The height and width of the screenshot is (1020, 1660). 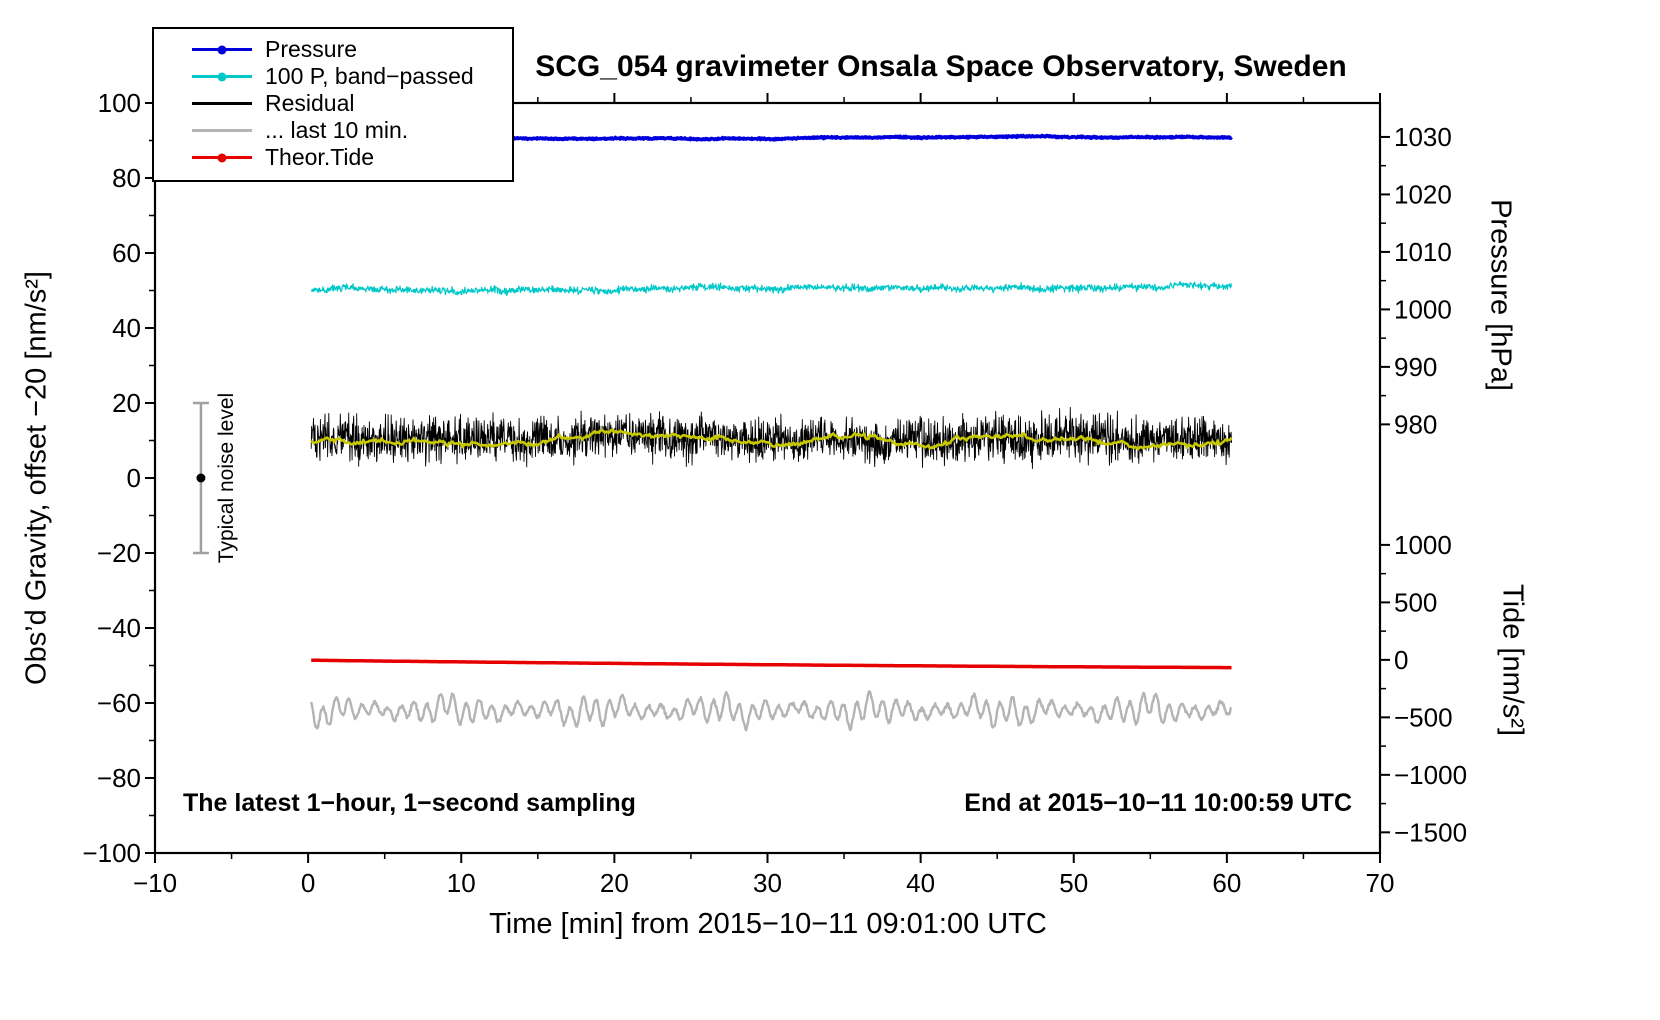 I want to click on y-axis-label-pressure: Pressure [hPa], so click(x=1500, y=295).